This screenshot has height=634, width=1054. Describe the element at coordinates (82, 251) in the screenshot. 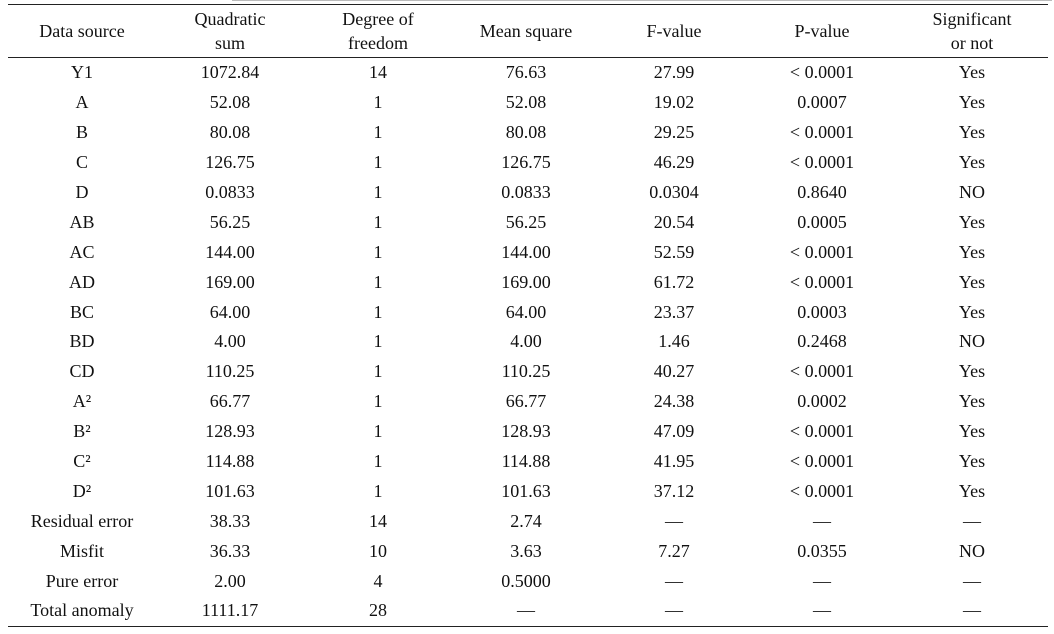

I see `cell-data-source: AC` at that location.